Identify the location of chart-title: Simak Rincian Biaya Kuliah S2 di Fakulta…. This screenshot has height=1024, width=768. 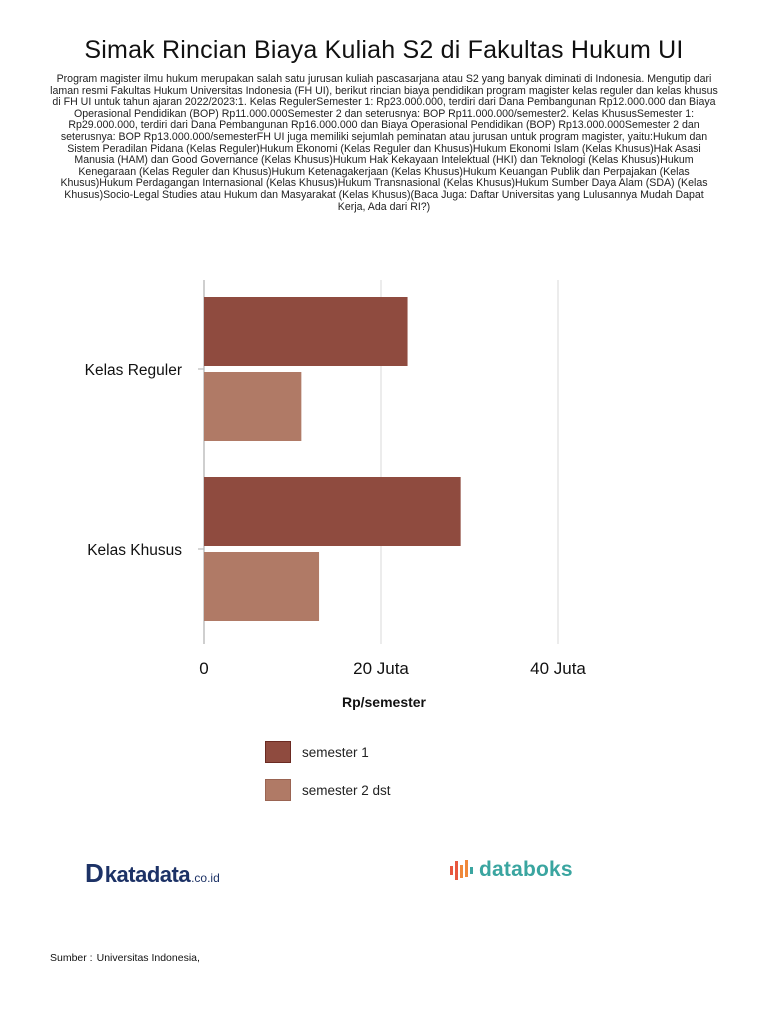
(384, 50).